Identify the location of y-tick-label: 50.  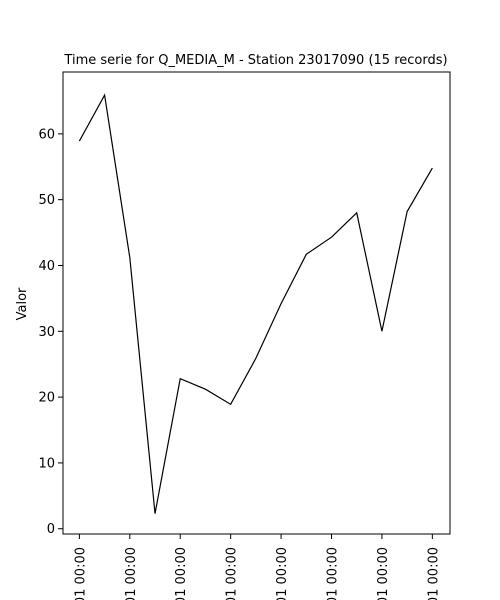
(46, 200).